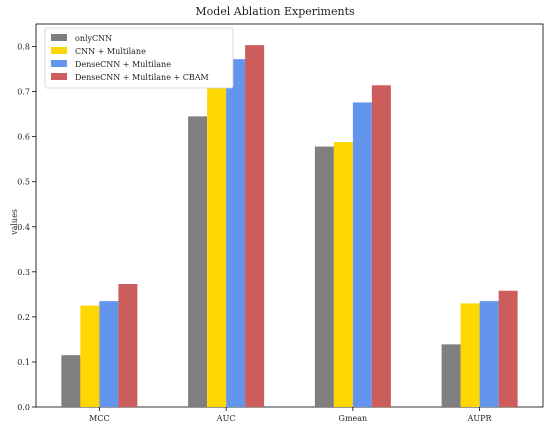 The width and height of the screenshot is (550, 431). Describe the element at coordinates (142, 77) in the screenshot. I see `legend-label: DenseCNN + Multilane + CBAM` at that location.